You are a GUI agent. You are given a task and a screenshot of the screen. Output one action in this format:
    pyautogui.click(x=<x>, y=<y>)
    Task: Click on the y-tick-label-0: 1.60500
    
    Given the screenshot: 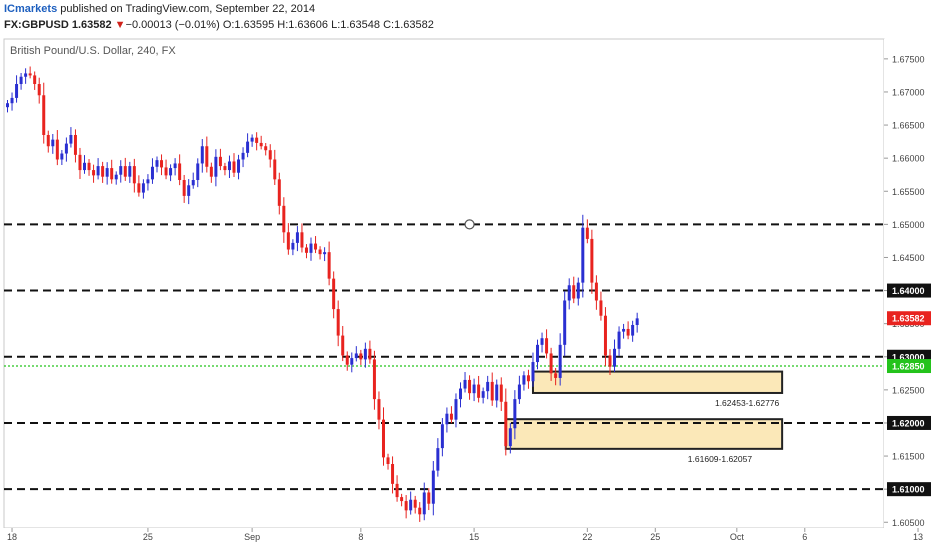 What is the action you would take?
    pyautogui.click(x=908, y=523)
    